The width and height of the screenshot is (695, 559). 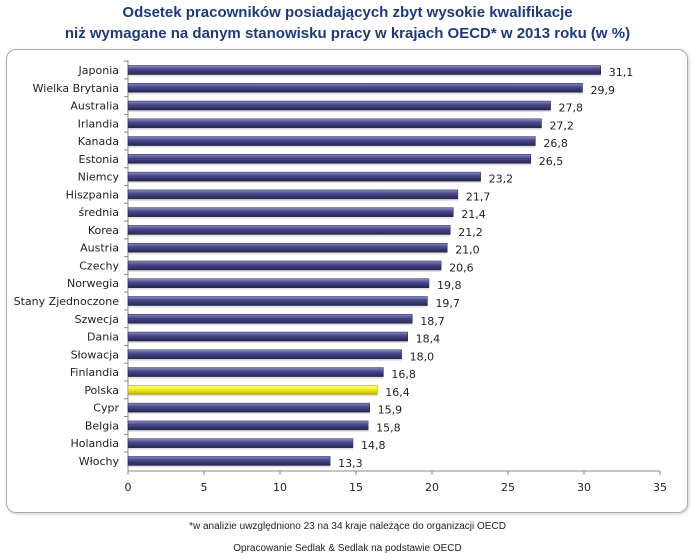 What do you see at coordinates (461, 267) in the screenshot?
I see `data-label: 20,6` at bounding box center [461, 267].